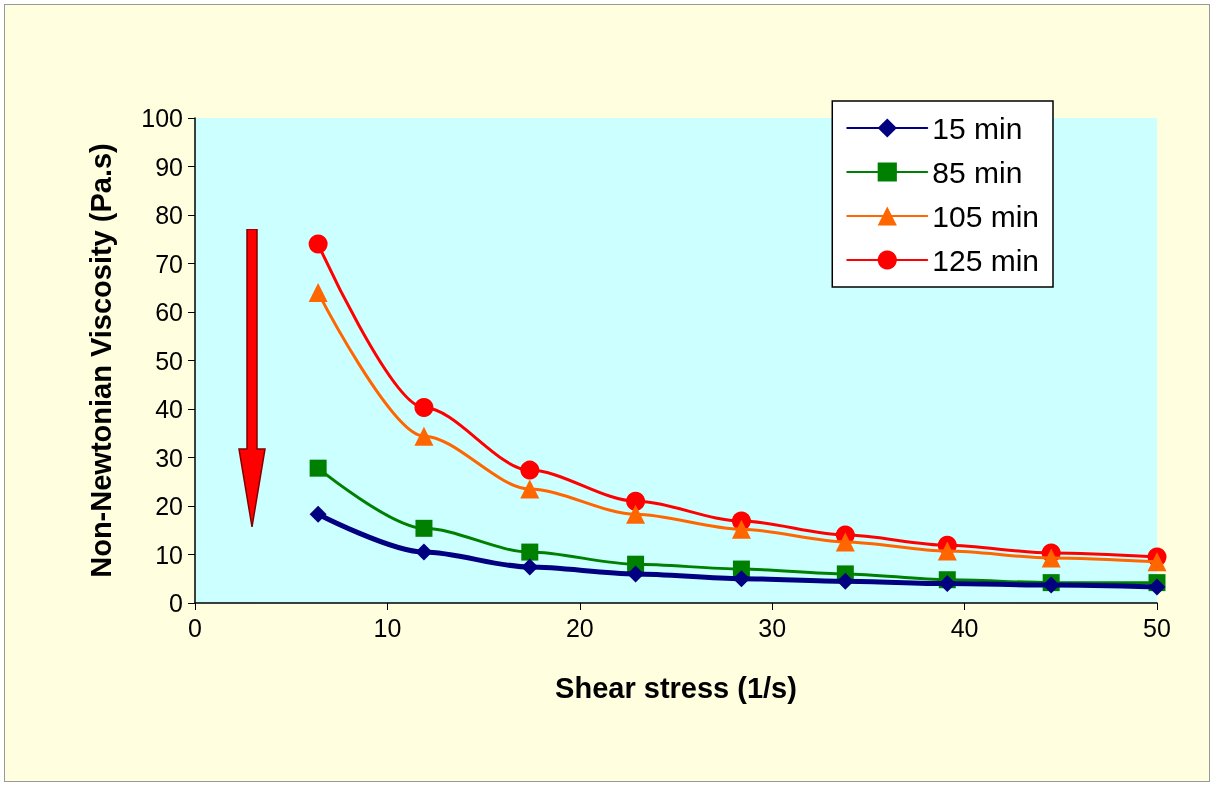 The height and width of the screenshot is (786, 1214). I want to click on y-tick-label: 0, so click(176, 603).